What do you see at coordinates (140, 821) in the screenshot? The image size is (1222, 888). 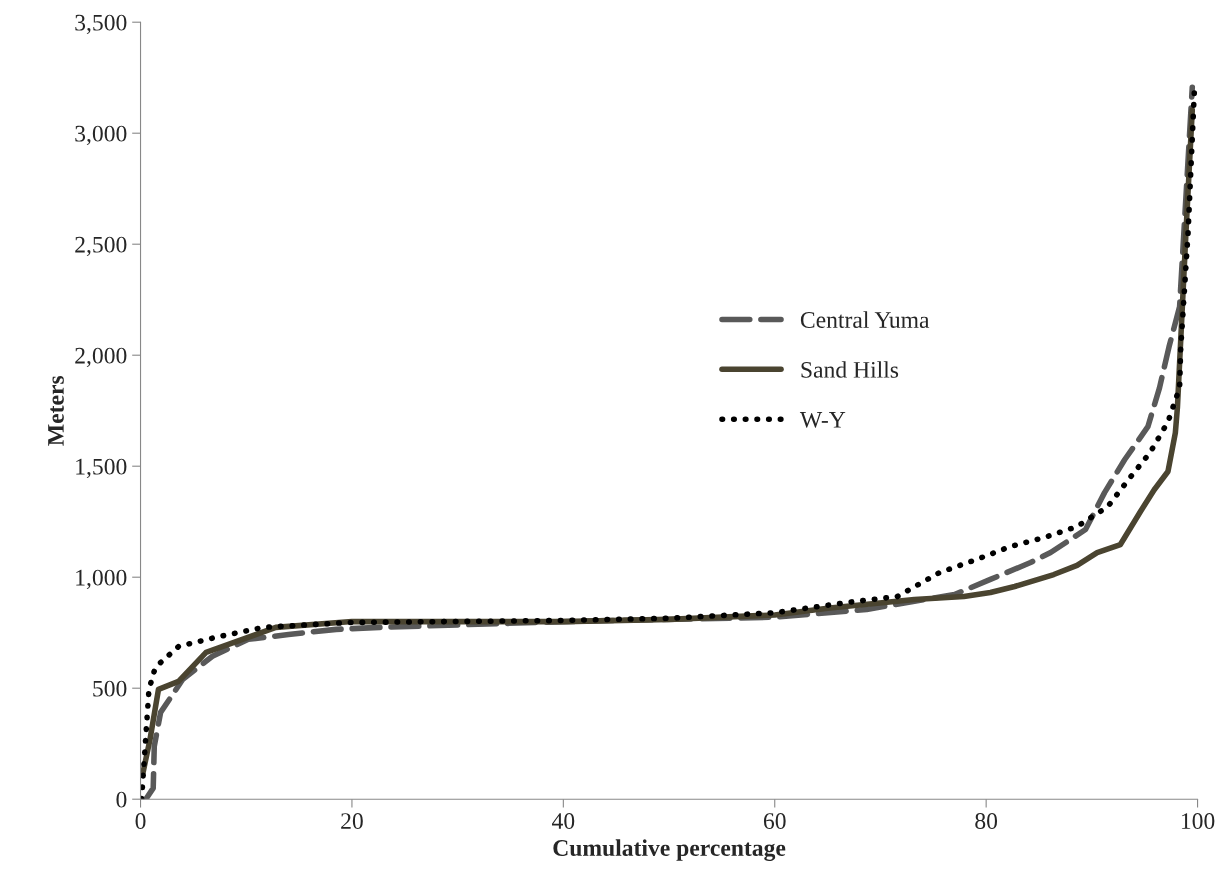 I see `x-tick-label: 0` at bounding box center [140, 821].